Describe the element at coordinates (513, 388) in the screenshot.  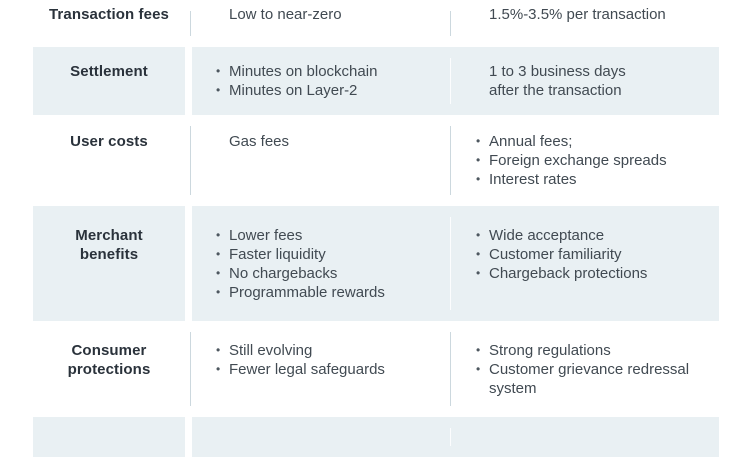
I see `list-item-text: system` at that location.